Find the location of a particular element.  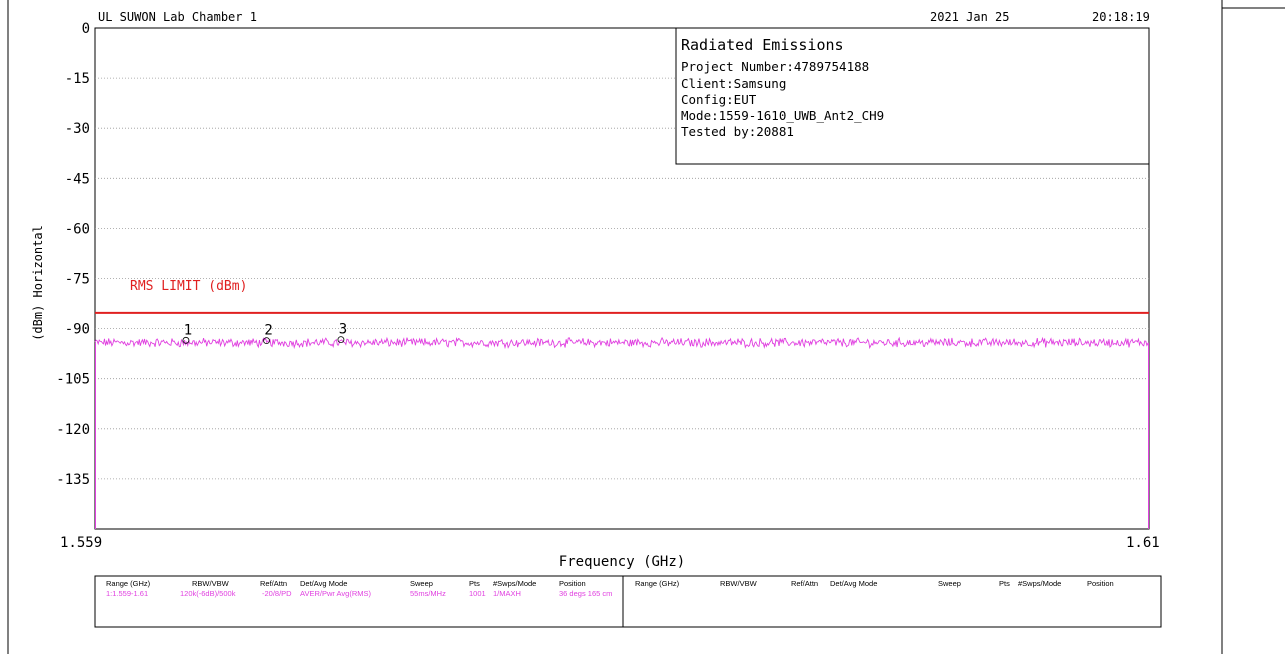

info-title: Radiated Emissions is located at coordinates (762, 45).